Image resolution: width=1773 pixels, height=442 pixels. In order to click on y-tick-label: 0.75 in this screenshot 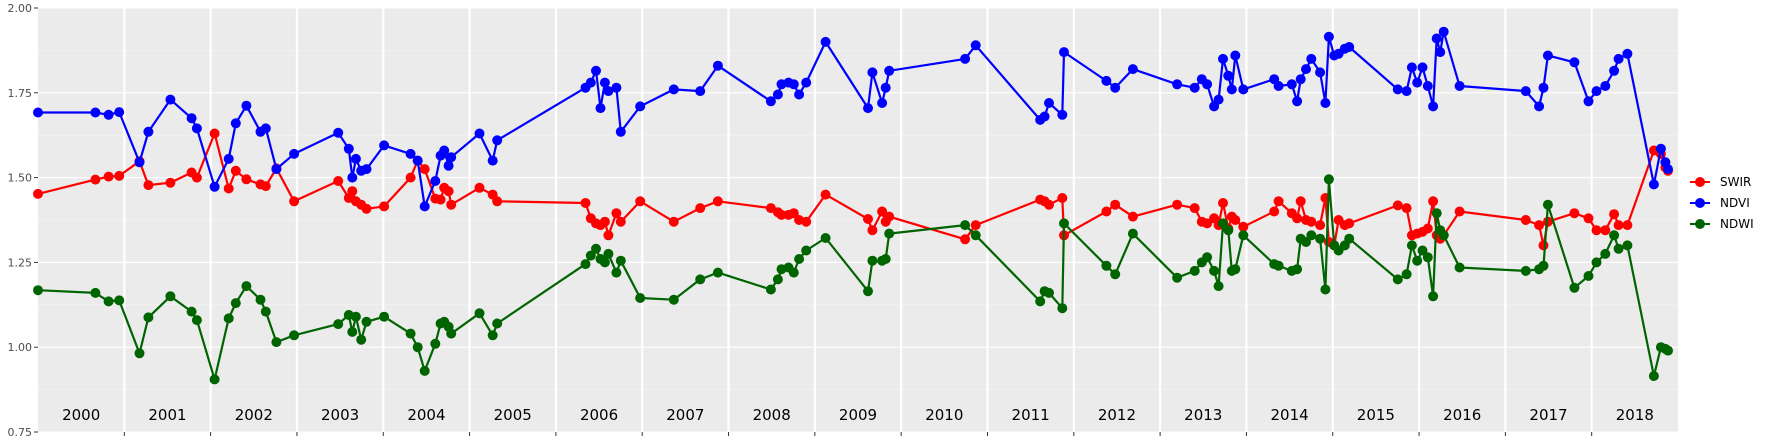, I will do `click(20, 432)`.